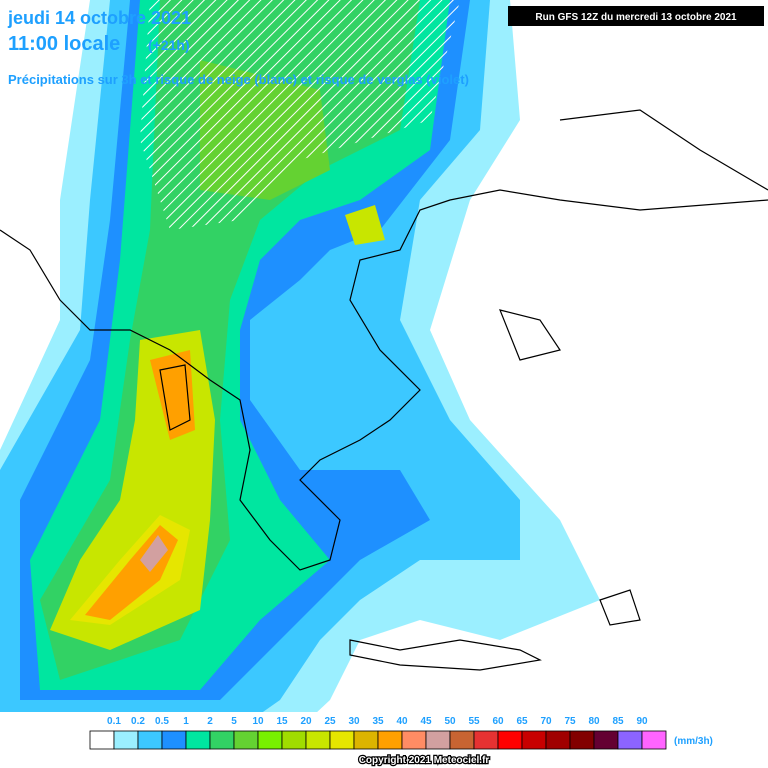  Describe the element at coordinates (234, 721) in the screenshot. I see `legend-label: 5` at that location.